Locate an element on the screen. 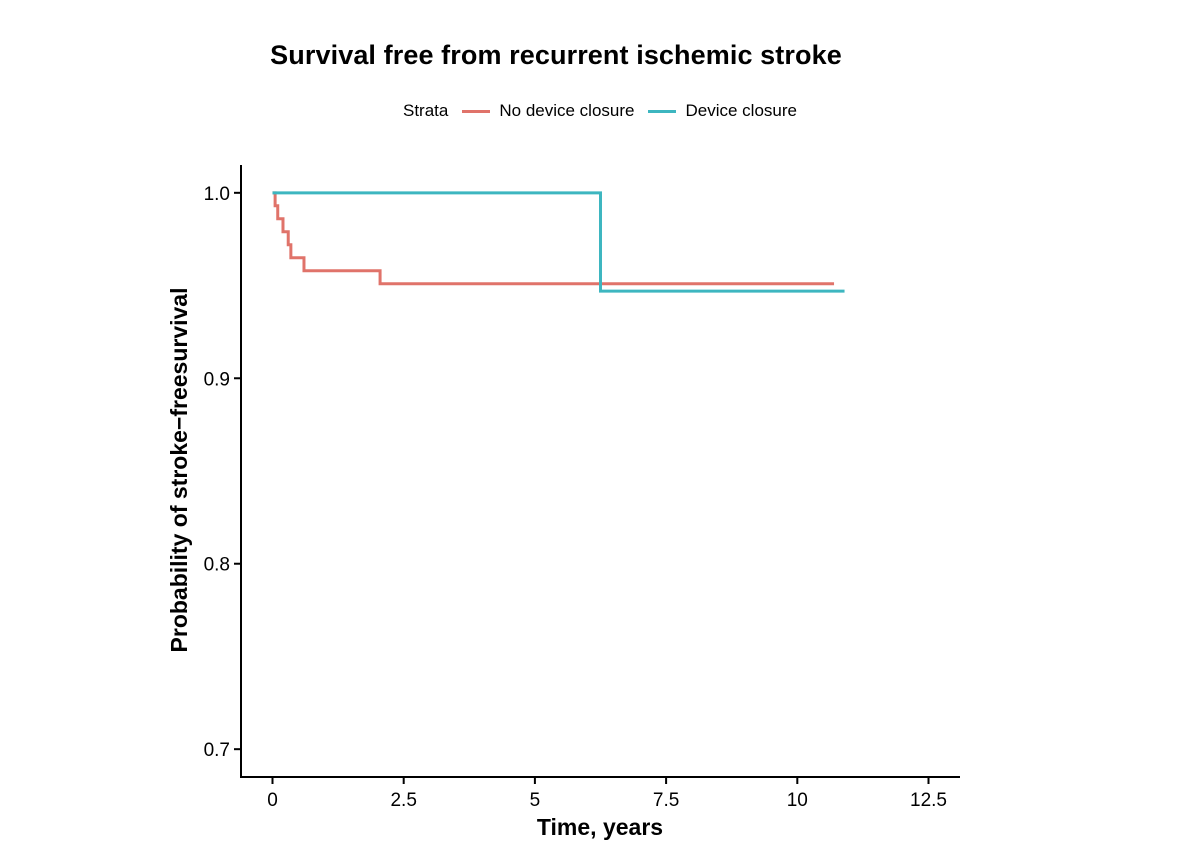 The width and height of the screenshot is (1179, 868). x-tick-label: 5 is located at coordinates (535, 800).